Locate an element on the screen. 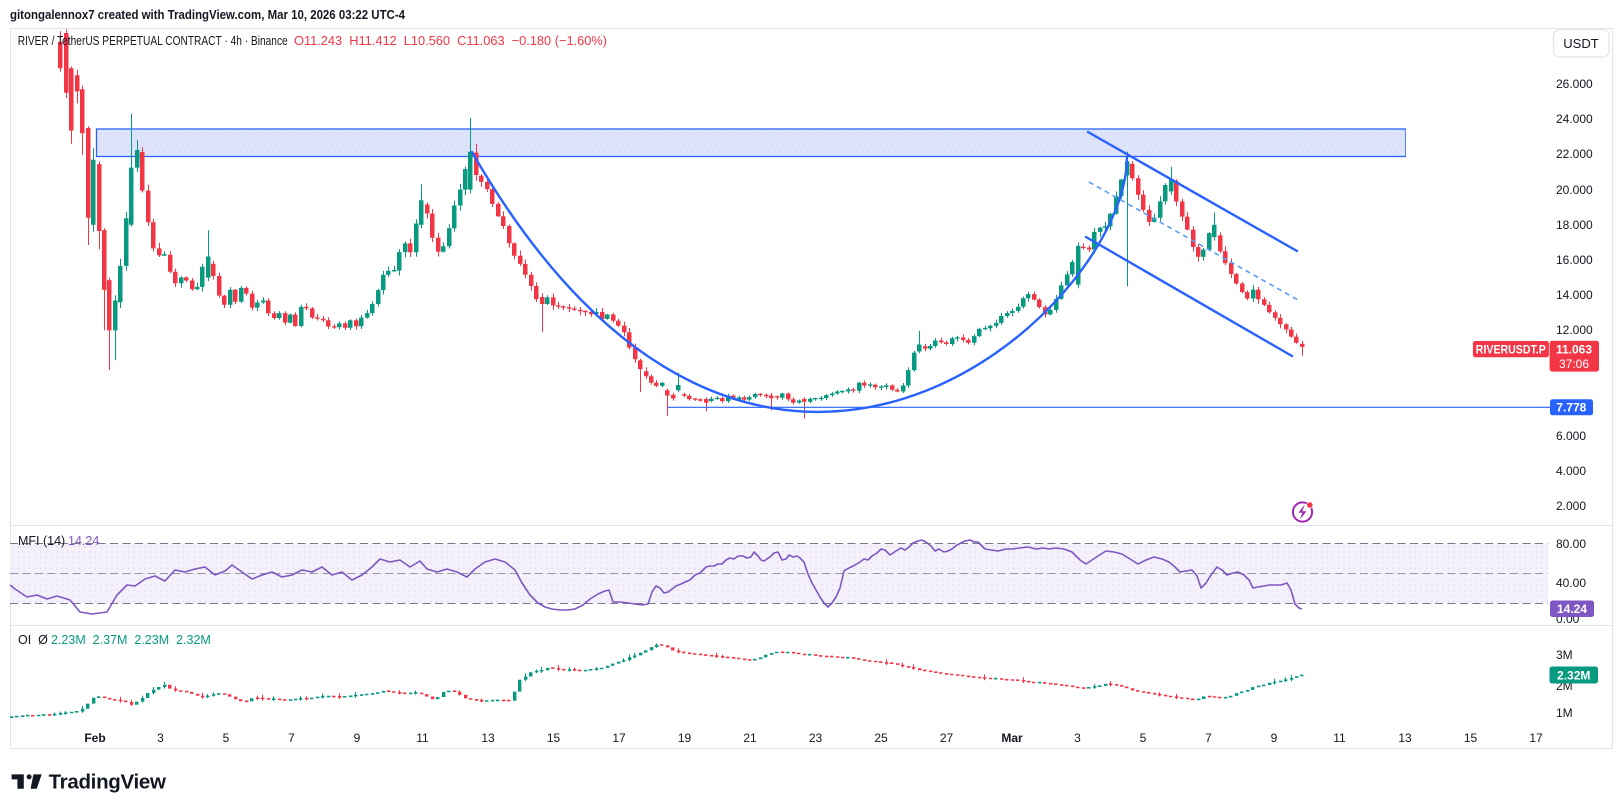  svg-text: 19 is located at coordinates (685, 738).